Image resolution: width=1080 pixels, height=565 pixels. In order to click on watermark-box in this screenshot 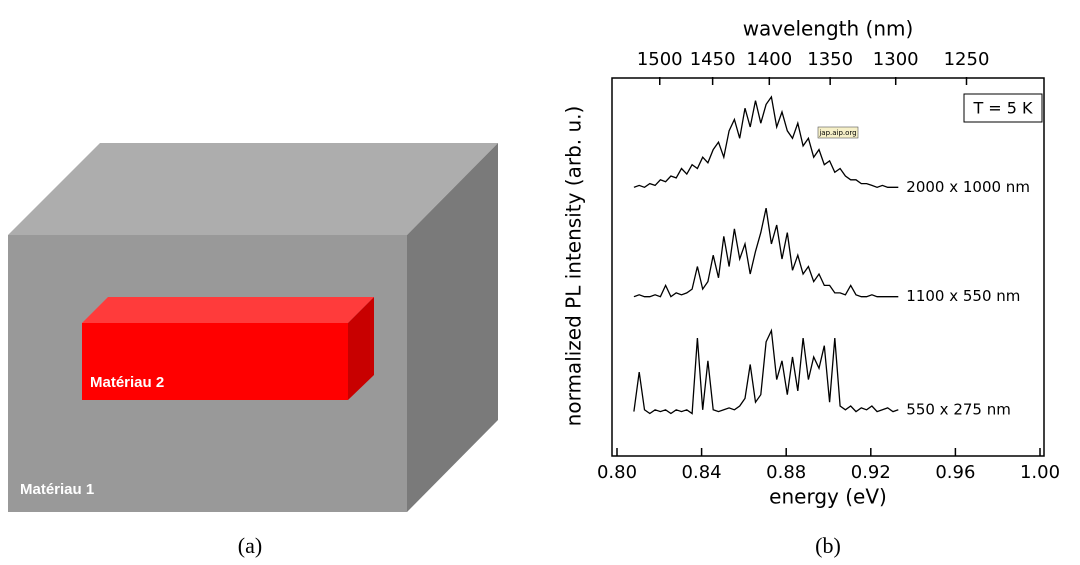, I will do `click(838, 132)`.